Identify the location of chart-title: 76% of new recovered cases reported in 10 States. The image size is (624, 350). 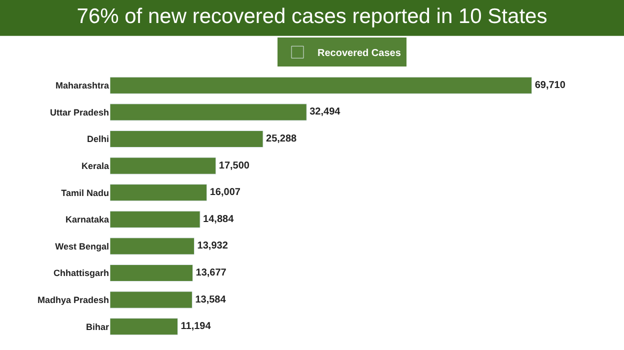
(312, 16).